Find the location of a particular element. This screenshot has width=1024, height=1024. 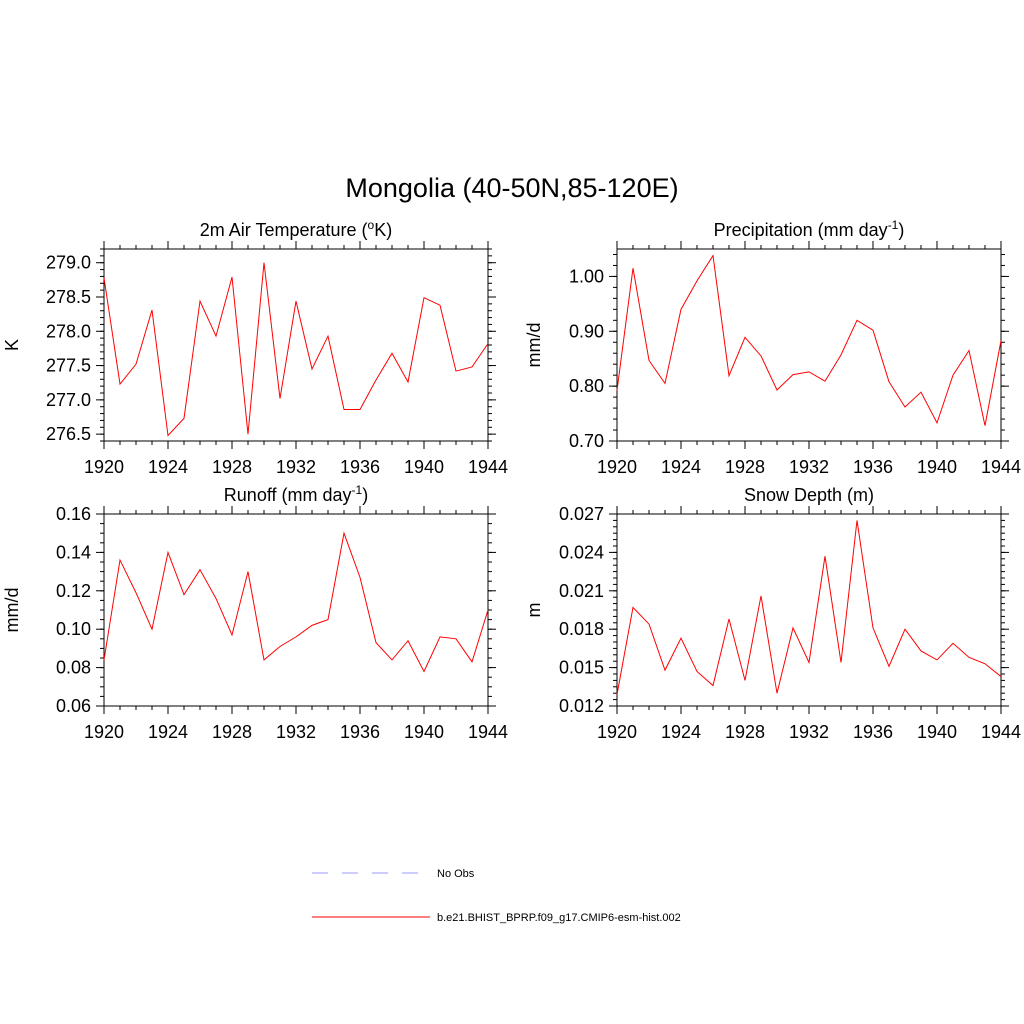

snow-depth-x-tick-label: 1932 is located at coordinates (809, 732).